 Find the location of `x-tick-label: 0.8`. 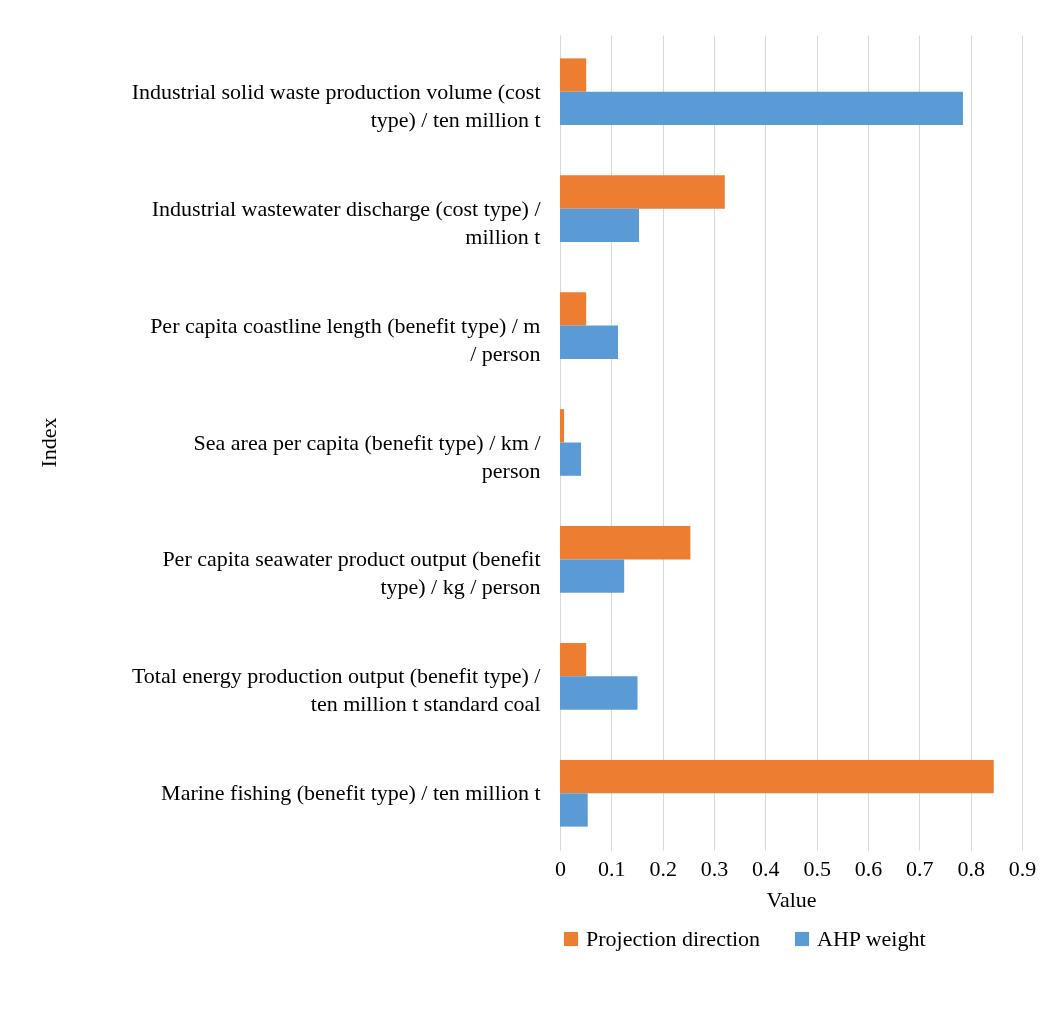

x-tick-label: 0.8 is located at coordinates (971, 868).